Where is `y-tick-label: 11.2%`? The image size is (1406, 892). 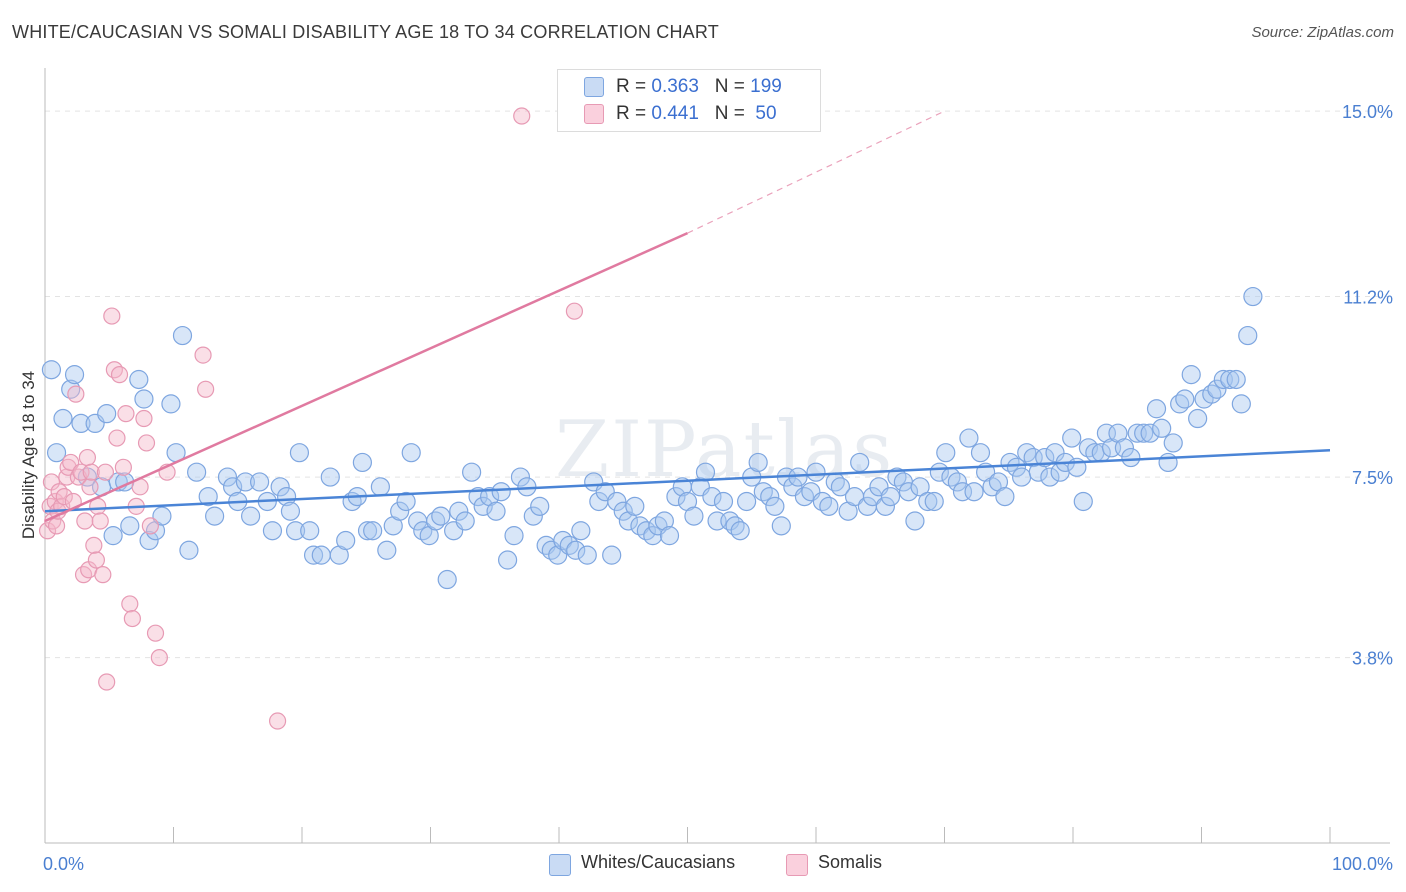
y-tick-label: 11.2% is located at coordinates (1368, 298).